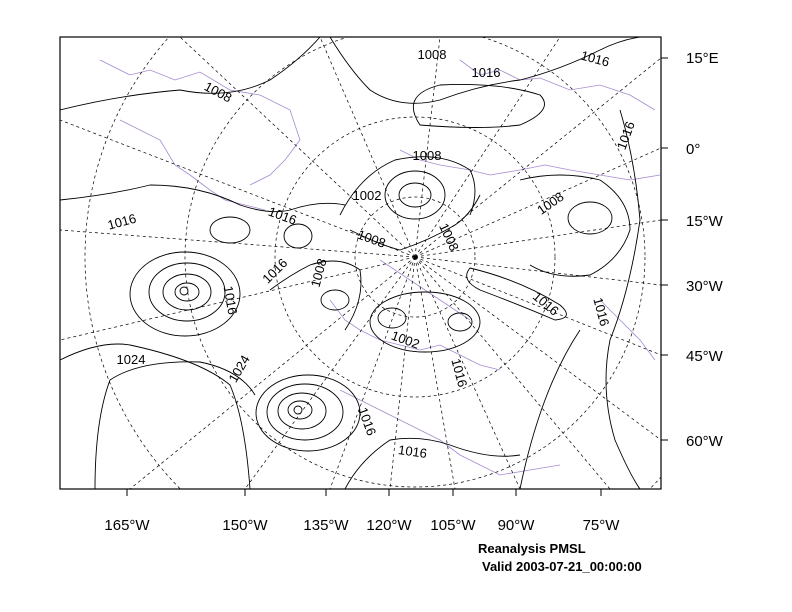 This screenshot has width=792, height=612. What do you see at coordinates (532, 548) in the screenshot?
I see `map-title: Reanalysis PMSL` at bounding box center [532, 548].